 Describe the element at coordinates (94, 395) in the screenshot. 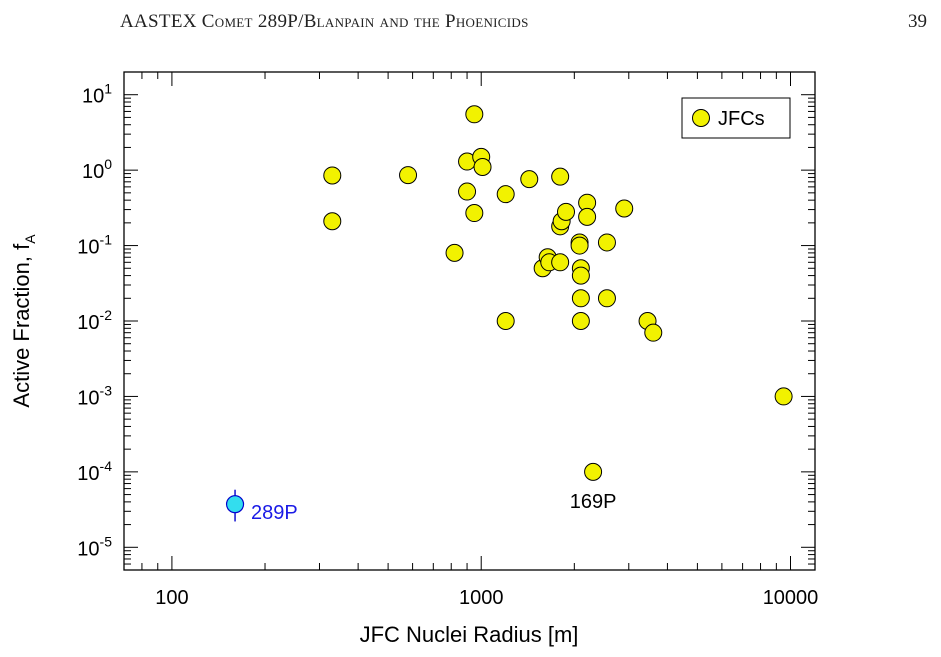

I see `y-tick-label: 10⁻³` at that location.